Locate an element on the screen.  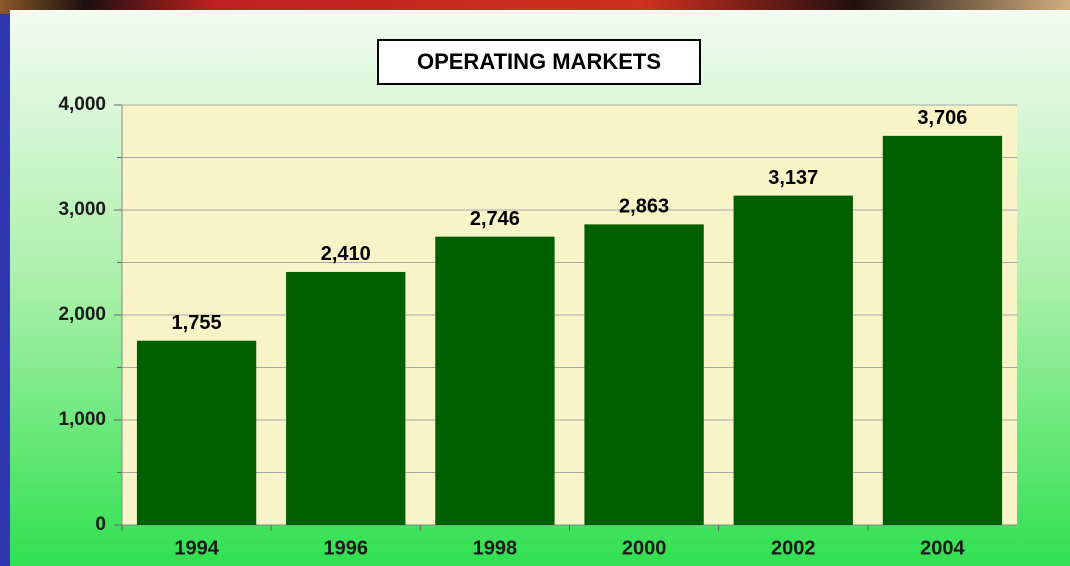
x-tick-label: 1998 is located at coordinates (495, 548).